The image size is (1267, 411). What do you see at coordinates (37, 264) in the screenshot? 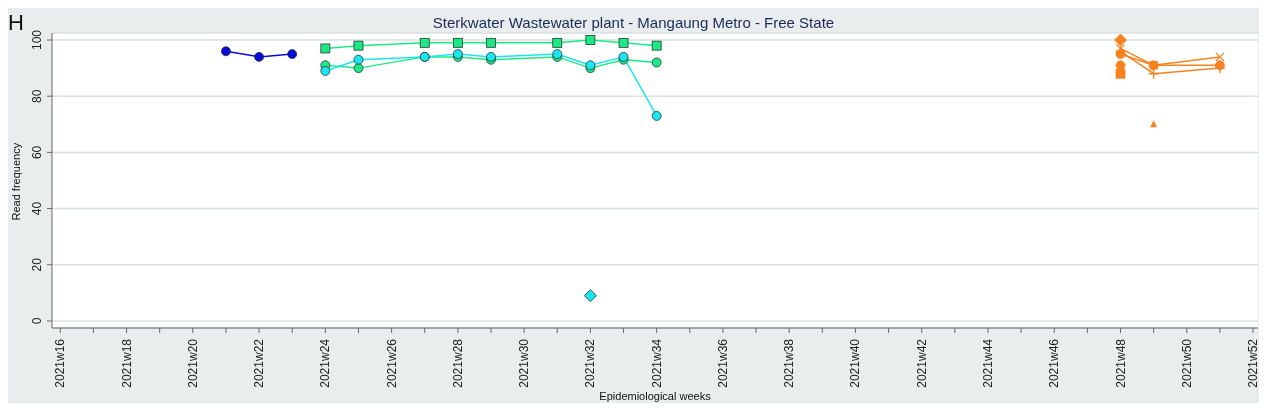
I see `y-tick-label: 20` at bounding box center [37, 264].